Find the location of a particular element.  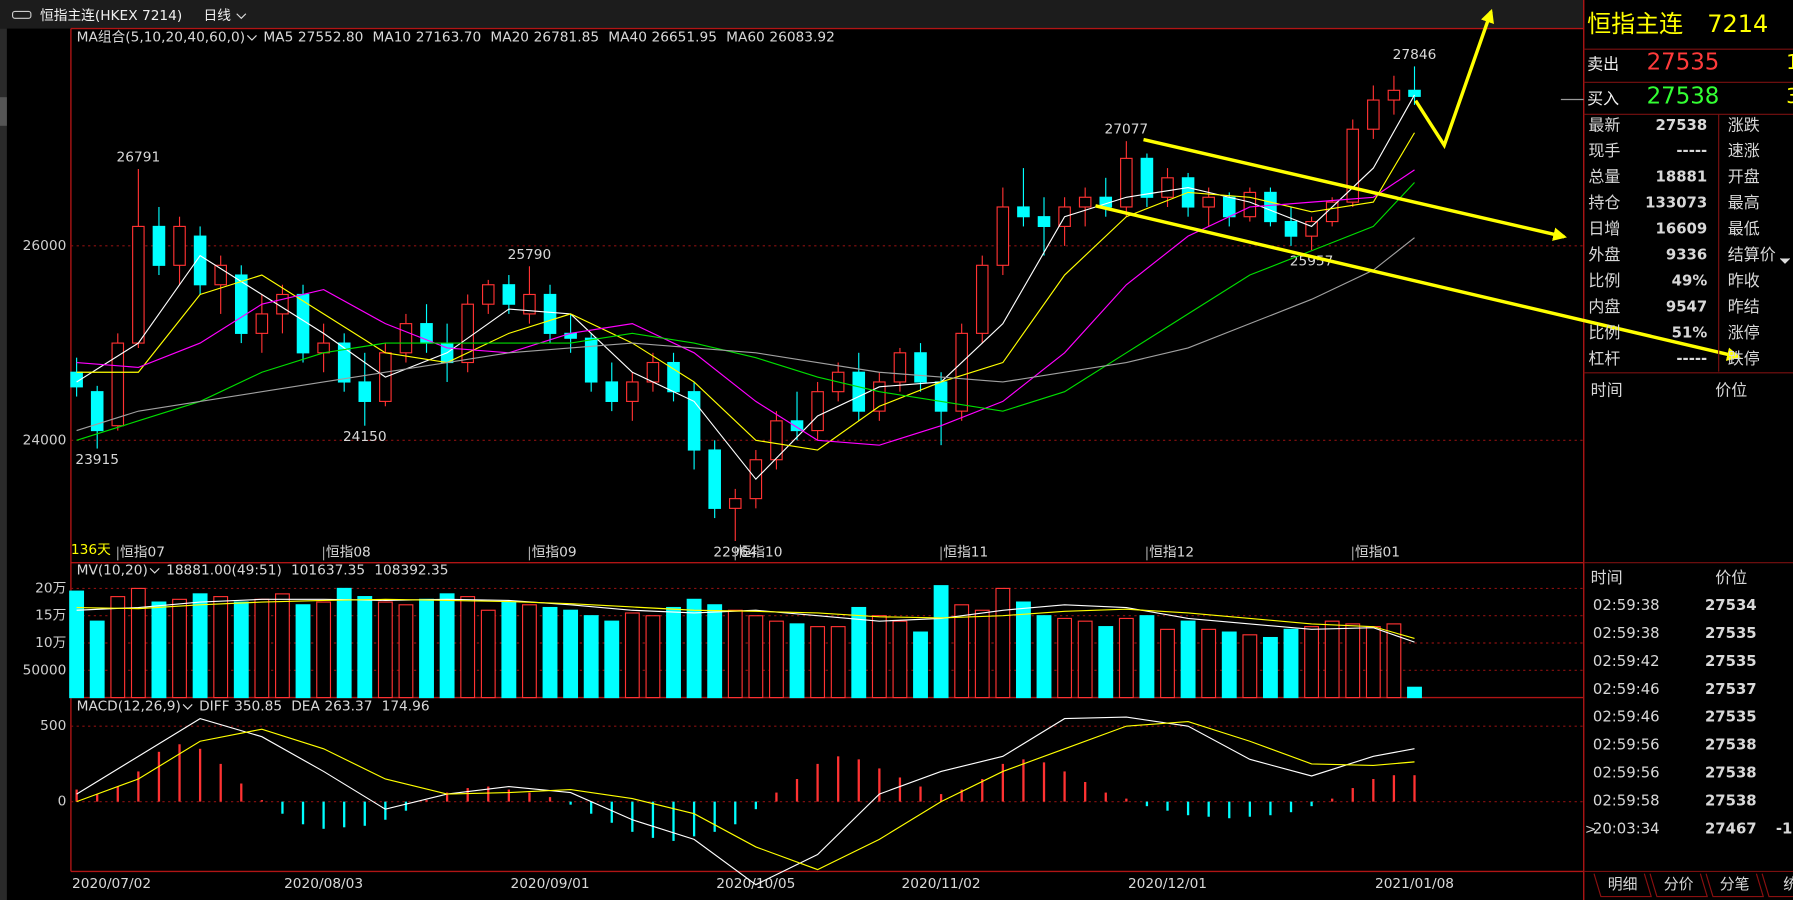

y-tick-label: 500 is located at coordinates (53, 726).